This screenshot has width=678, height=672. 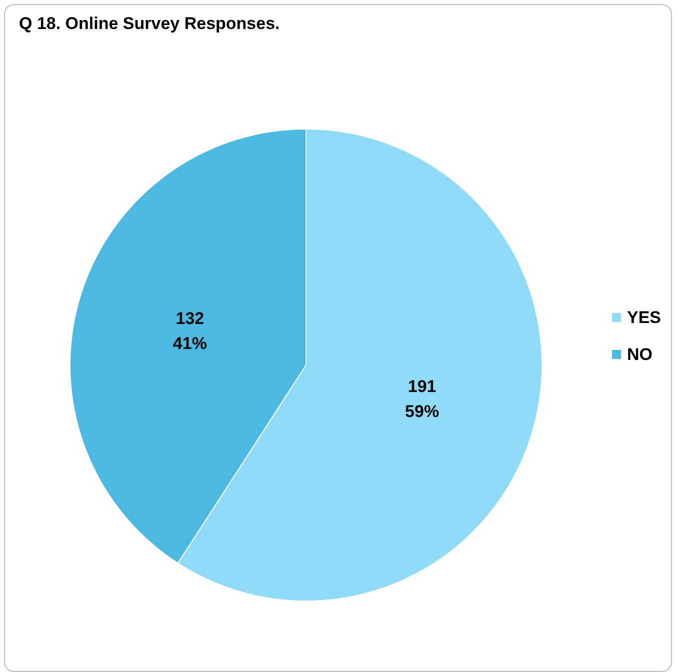 What do you see at coordinates (644, 317) in the screenshot?
I see `legend-label: YES` at bounding box center [644, 317].